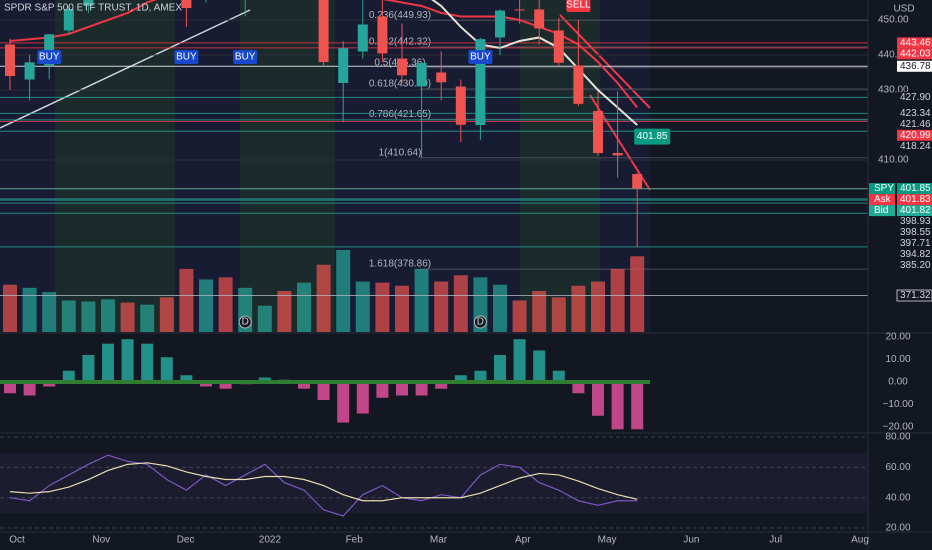  I want to click on chart-title: SPDR S&P 500 ETF TRUST, 1D, AMEX, so click(93, 8).